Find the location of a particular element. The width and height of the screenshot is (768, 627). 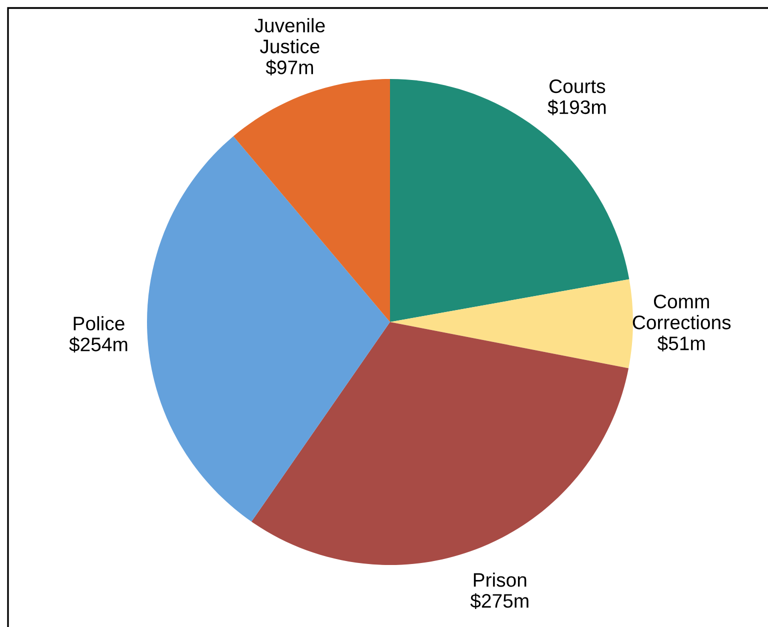

slice-label: Police is located at coordinates (99, 323).